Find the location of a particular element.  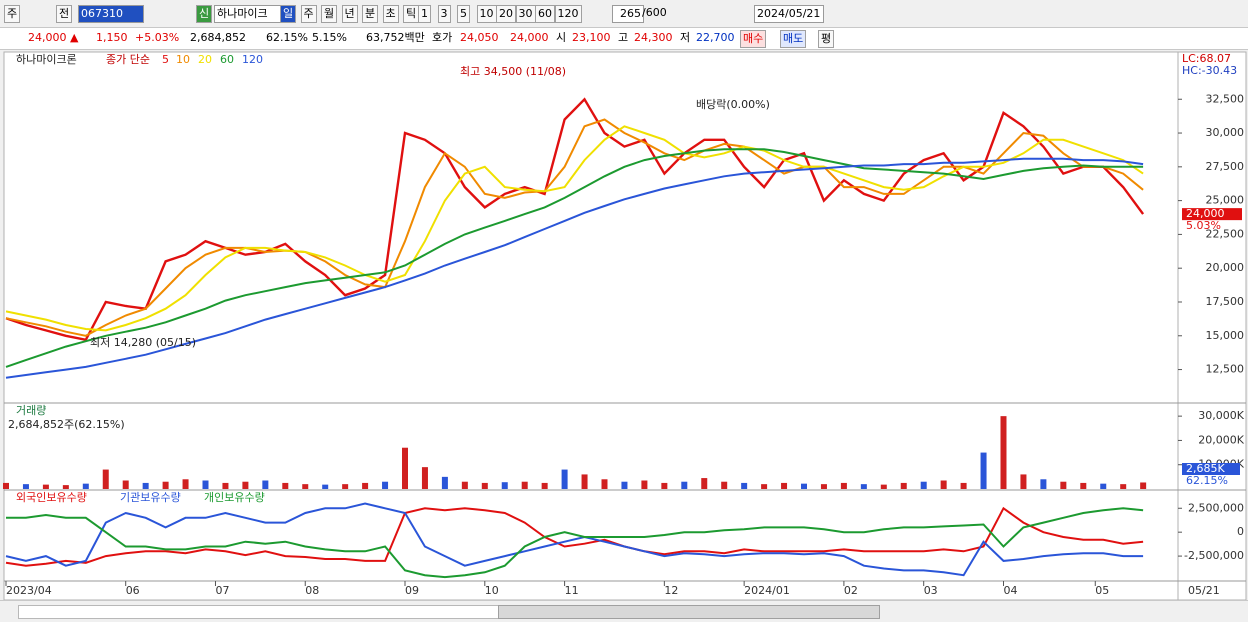

x-tick-label: 03 is located at coordinates (931, 590).